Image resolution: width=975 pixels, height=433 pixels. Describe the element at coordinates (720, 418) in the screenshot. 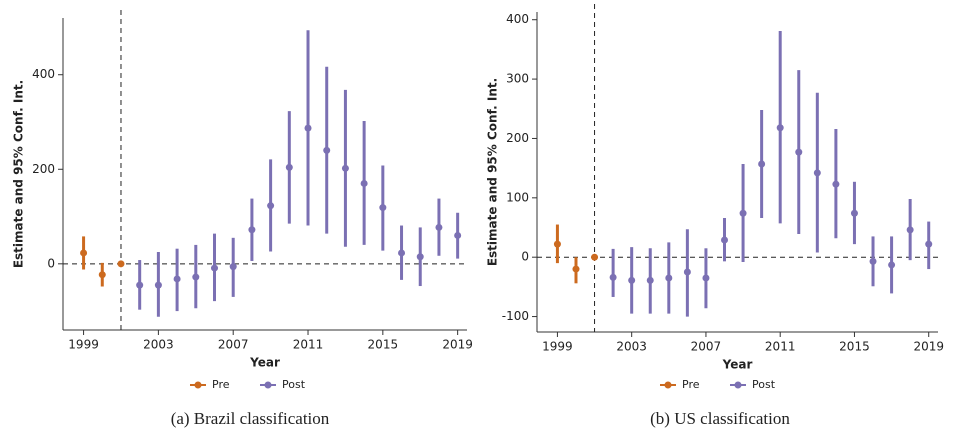

I see `caption: (b) US classification` at that location.